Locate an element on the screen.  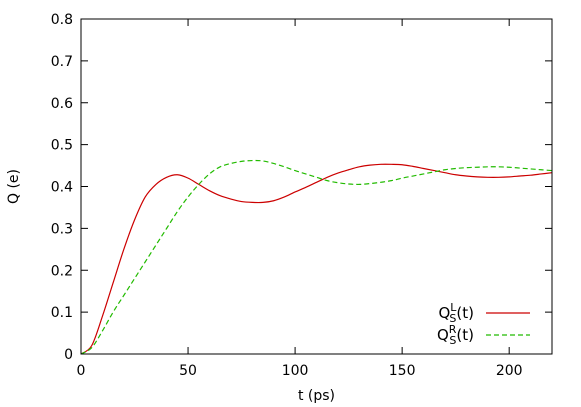
y-tick-label: 0.1 is located at coordinates (62, 313).